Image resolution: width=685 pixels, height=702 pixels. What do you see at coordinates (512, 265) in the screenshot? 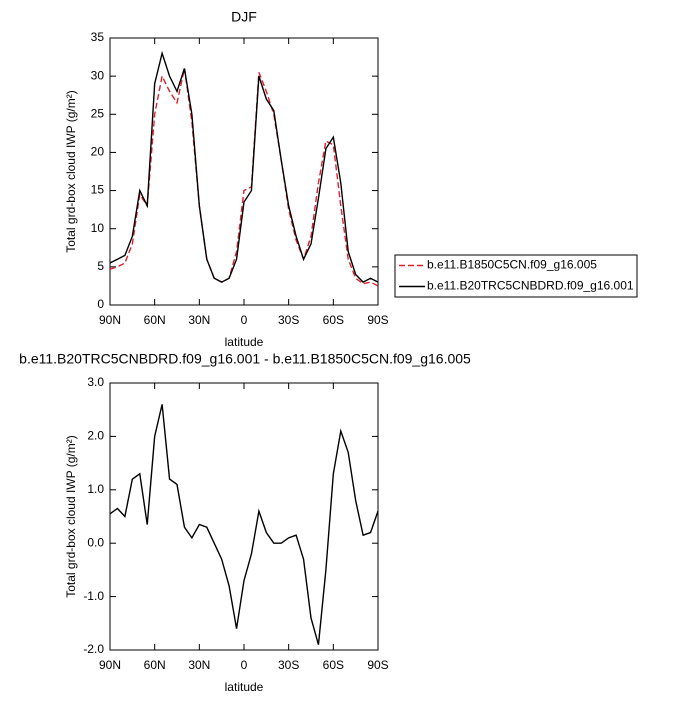
I see `legend-label: b.e11.B1850C5CN.f09_g16.005` at bounding box center [512, 265].